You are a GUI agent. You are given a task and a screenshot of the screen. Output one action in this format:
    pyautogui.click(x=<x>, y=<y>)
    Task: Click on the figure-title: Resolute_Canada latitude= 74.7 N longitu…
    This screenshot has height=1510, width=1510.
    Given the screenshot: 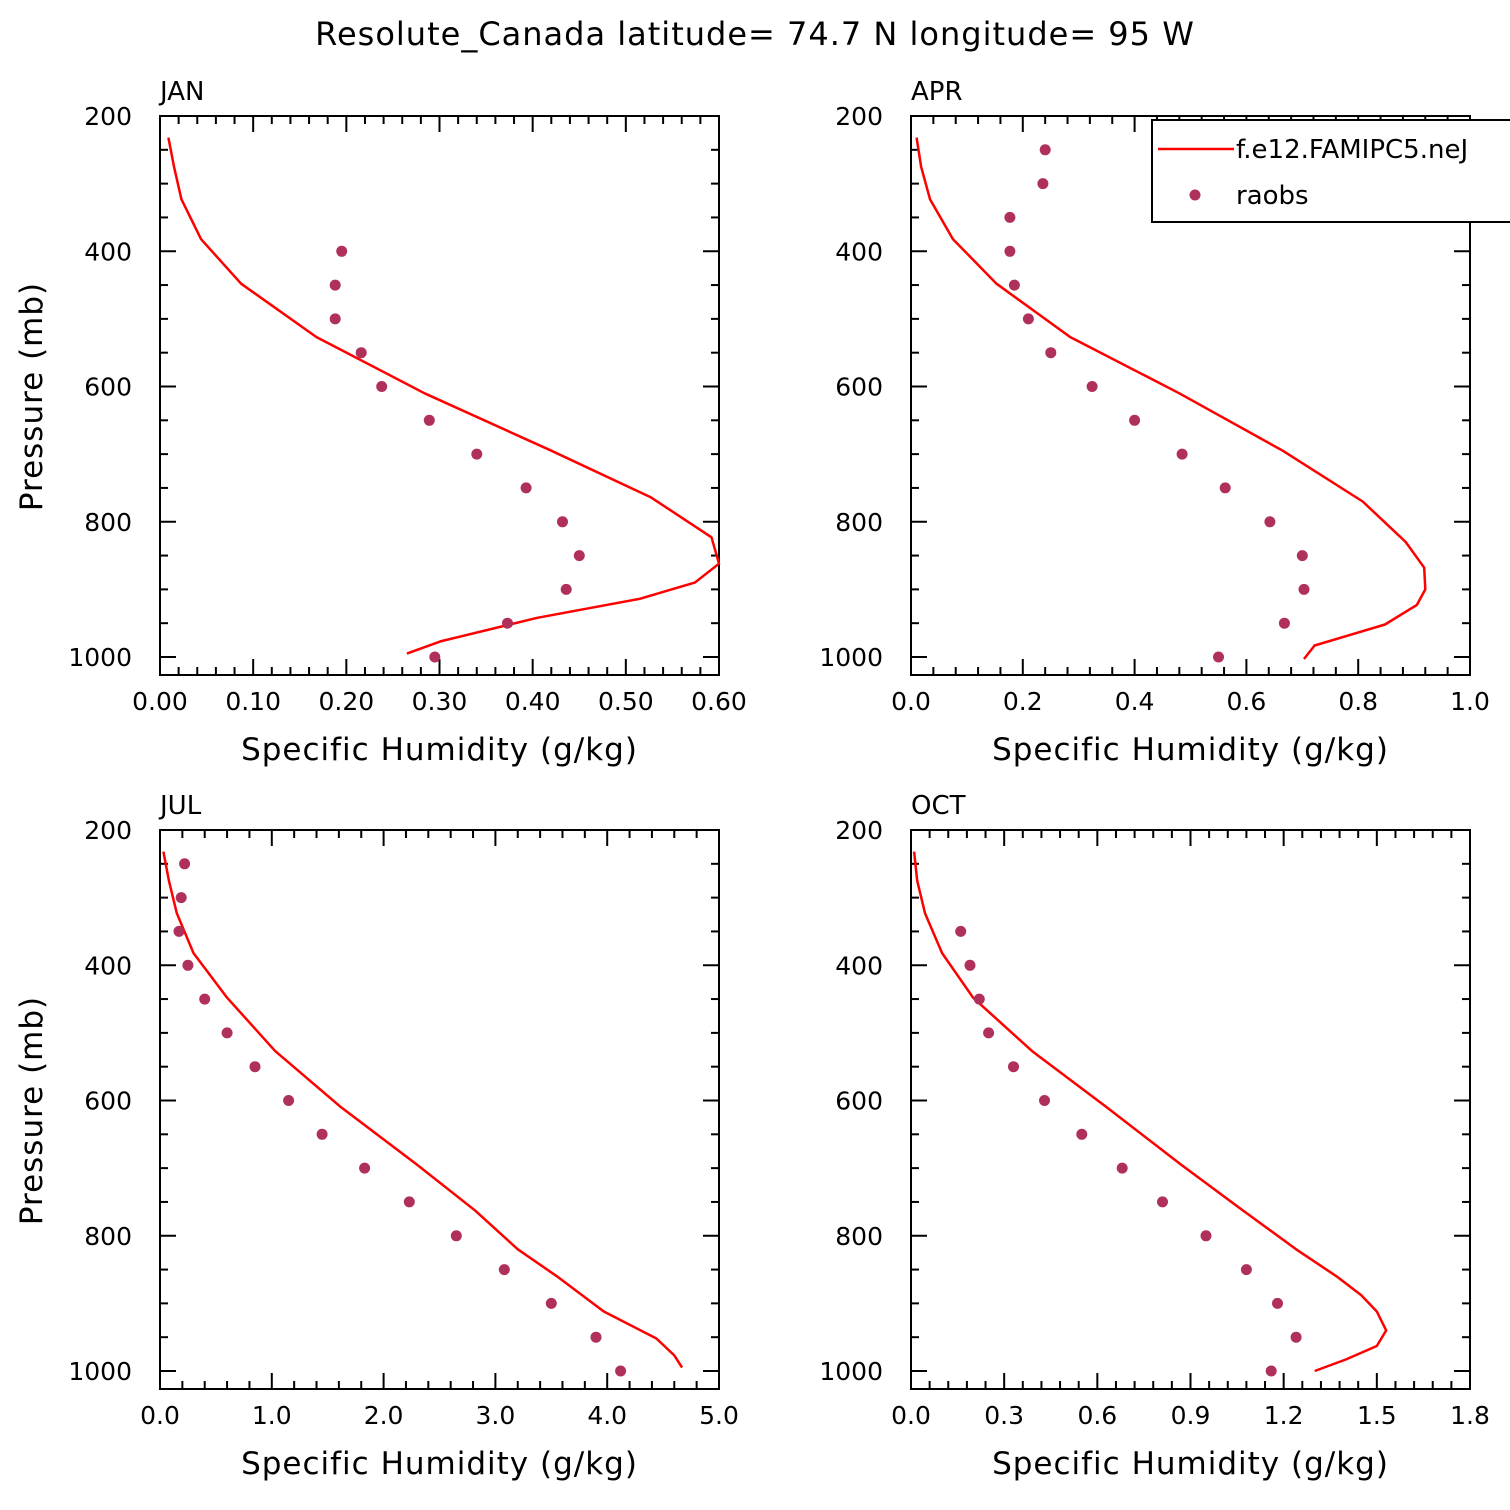 What is the action you would take?
    pyautogui.click(x=755, y=34)
    